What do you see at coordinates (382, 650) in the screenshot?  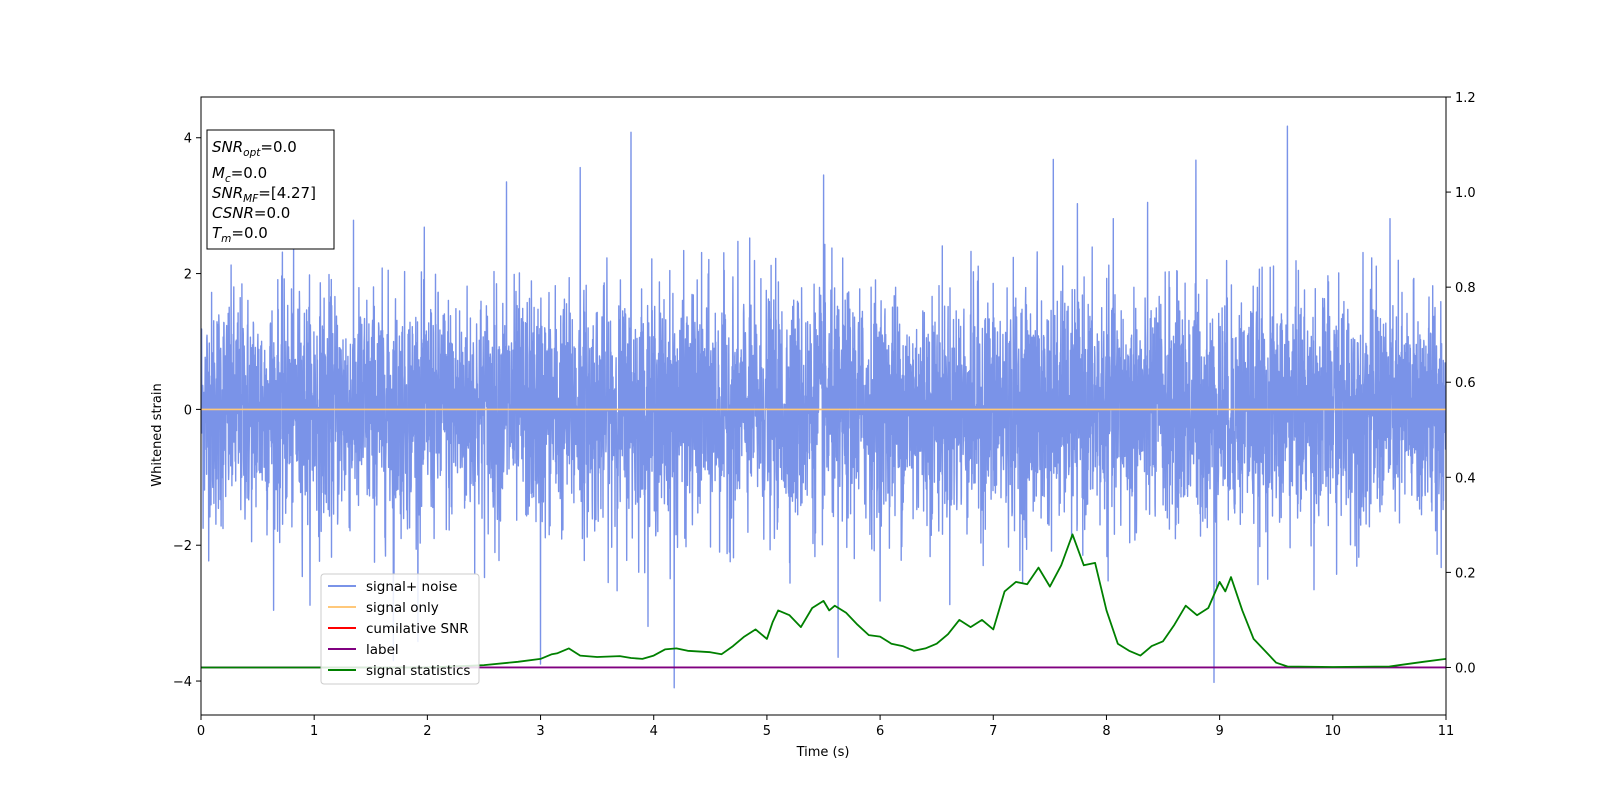 I see `legend-label-label: label` at bounding box center [382, 650].